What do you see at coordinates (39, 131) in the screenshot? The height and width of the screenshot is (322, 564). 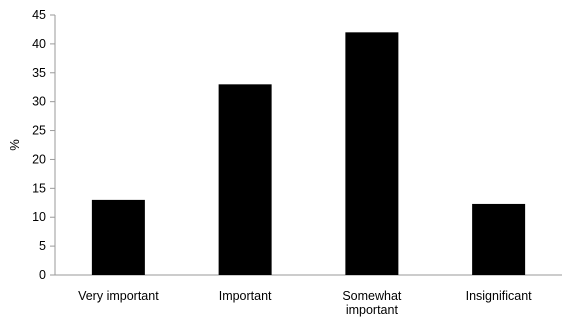 I see `y-tick-label: 25` at bounding box center [39, 131].